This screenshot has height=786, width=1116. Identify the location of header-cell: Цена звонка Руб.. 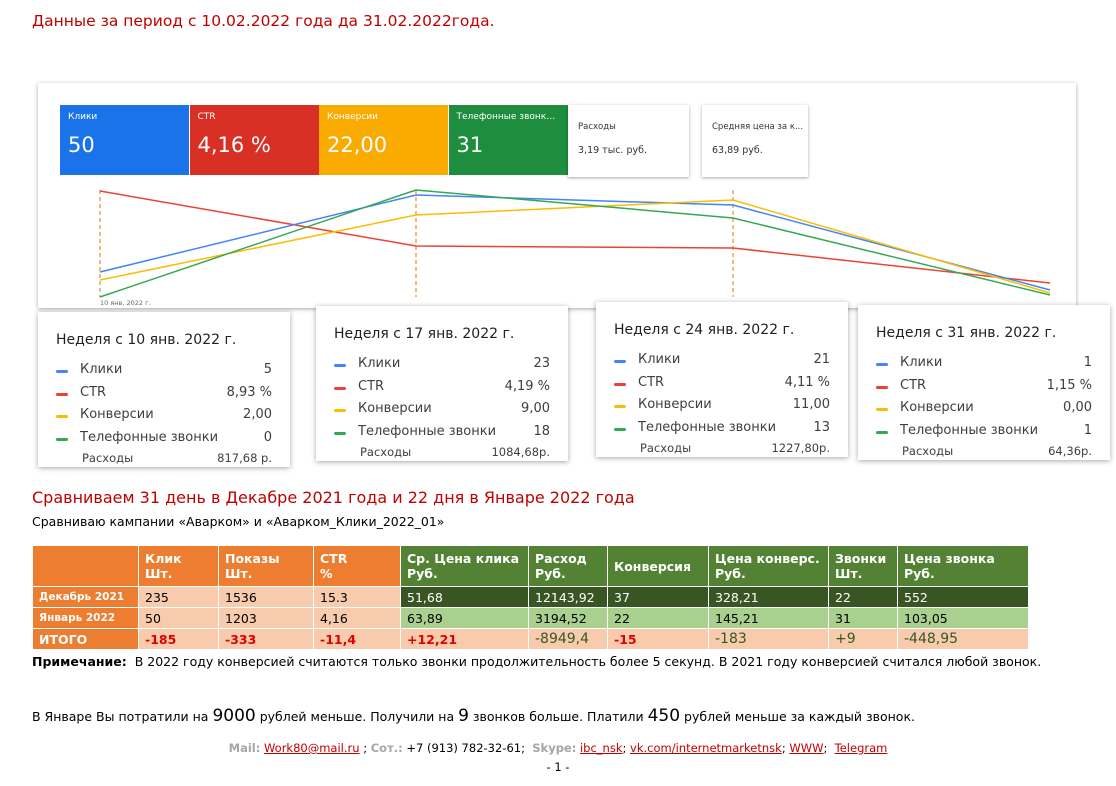
(963, 566).